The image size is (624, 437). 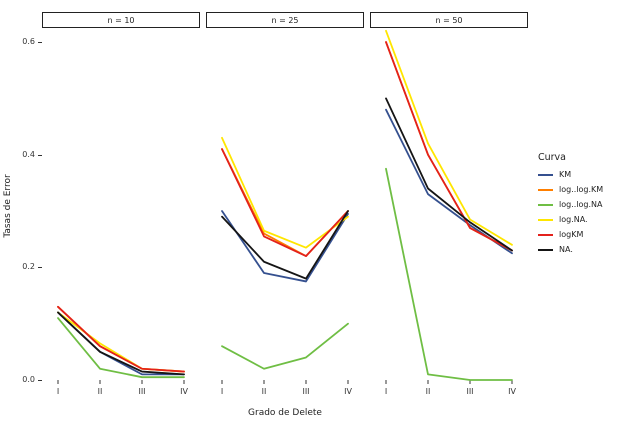 I want to click on legend-entry: KM, so click(x=579, y=174).